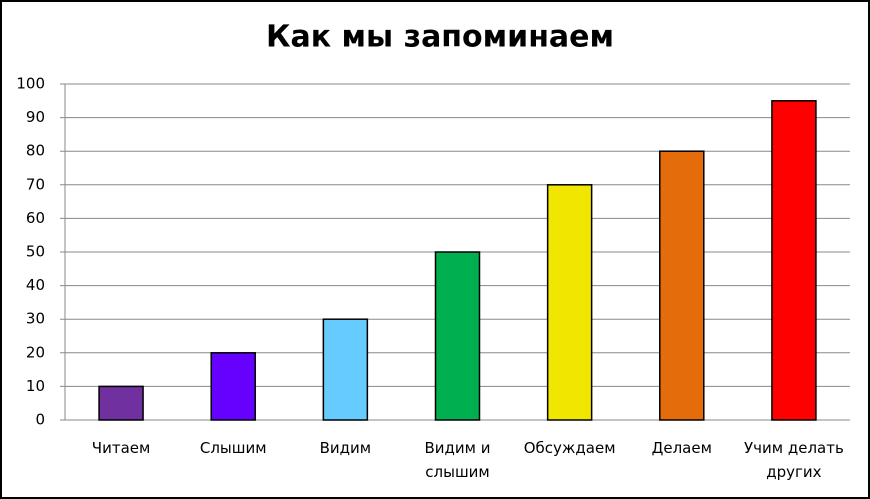 The width and height of the screenshot is (870, 499). What do you see at coordinates (569, 448) in the screenshot?
I see `x-tick-label: Обсуждаем` at bounding box center [569, 448].